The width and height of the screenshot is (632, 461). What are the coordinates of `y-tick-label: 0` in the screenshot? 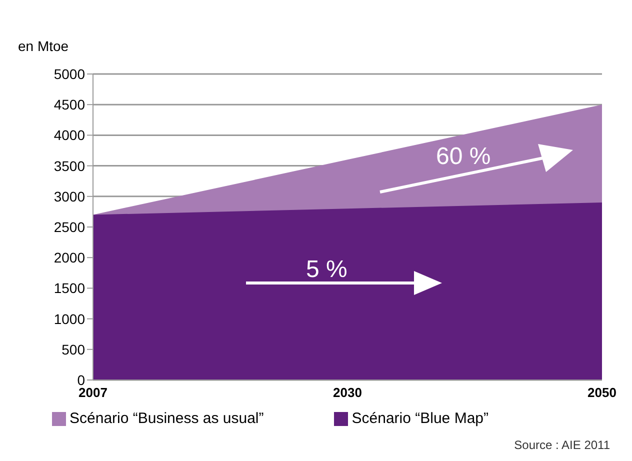 It's located at (81, 380).